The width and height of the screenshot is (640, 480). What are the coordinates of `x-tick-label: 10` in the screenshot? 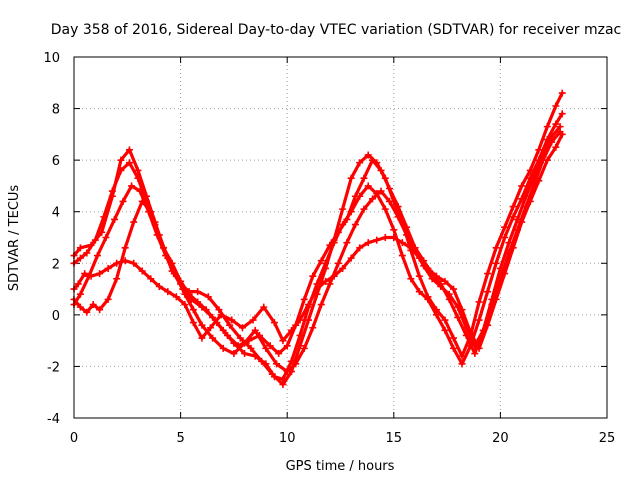 It's located at (287, 438).